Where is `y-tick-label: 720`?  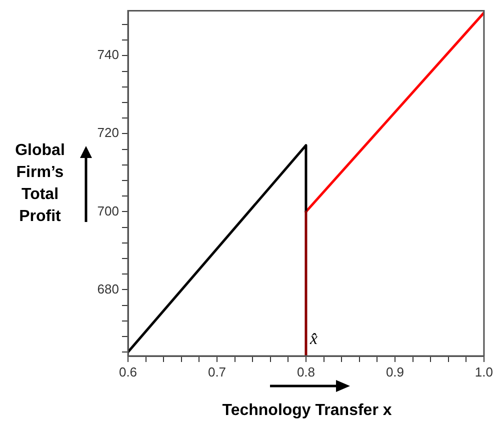
y-tick-label: 720 is located at coordinates (108, 132).